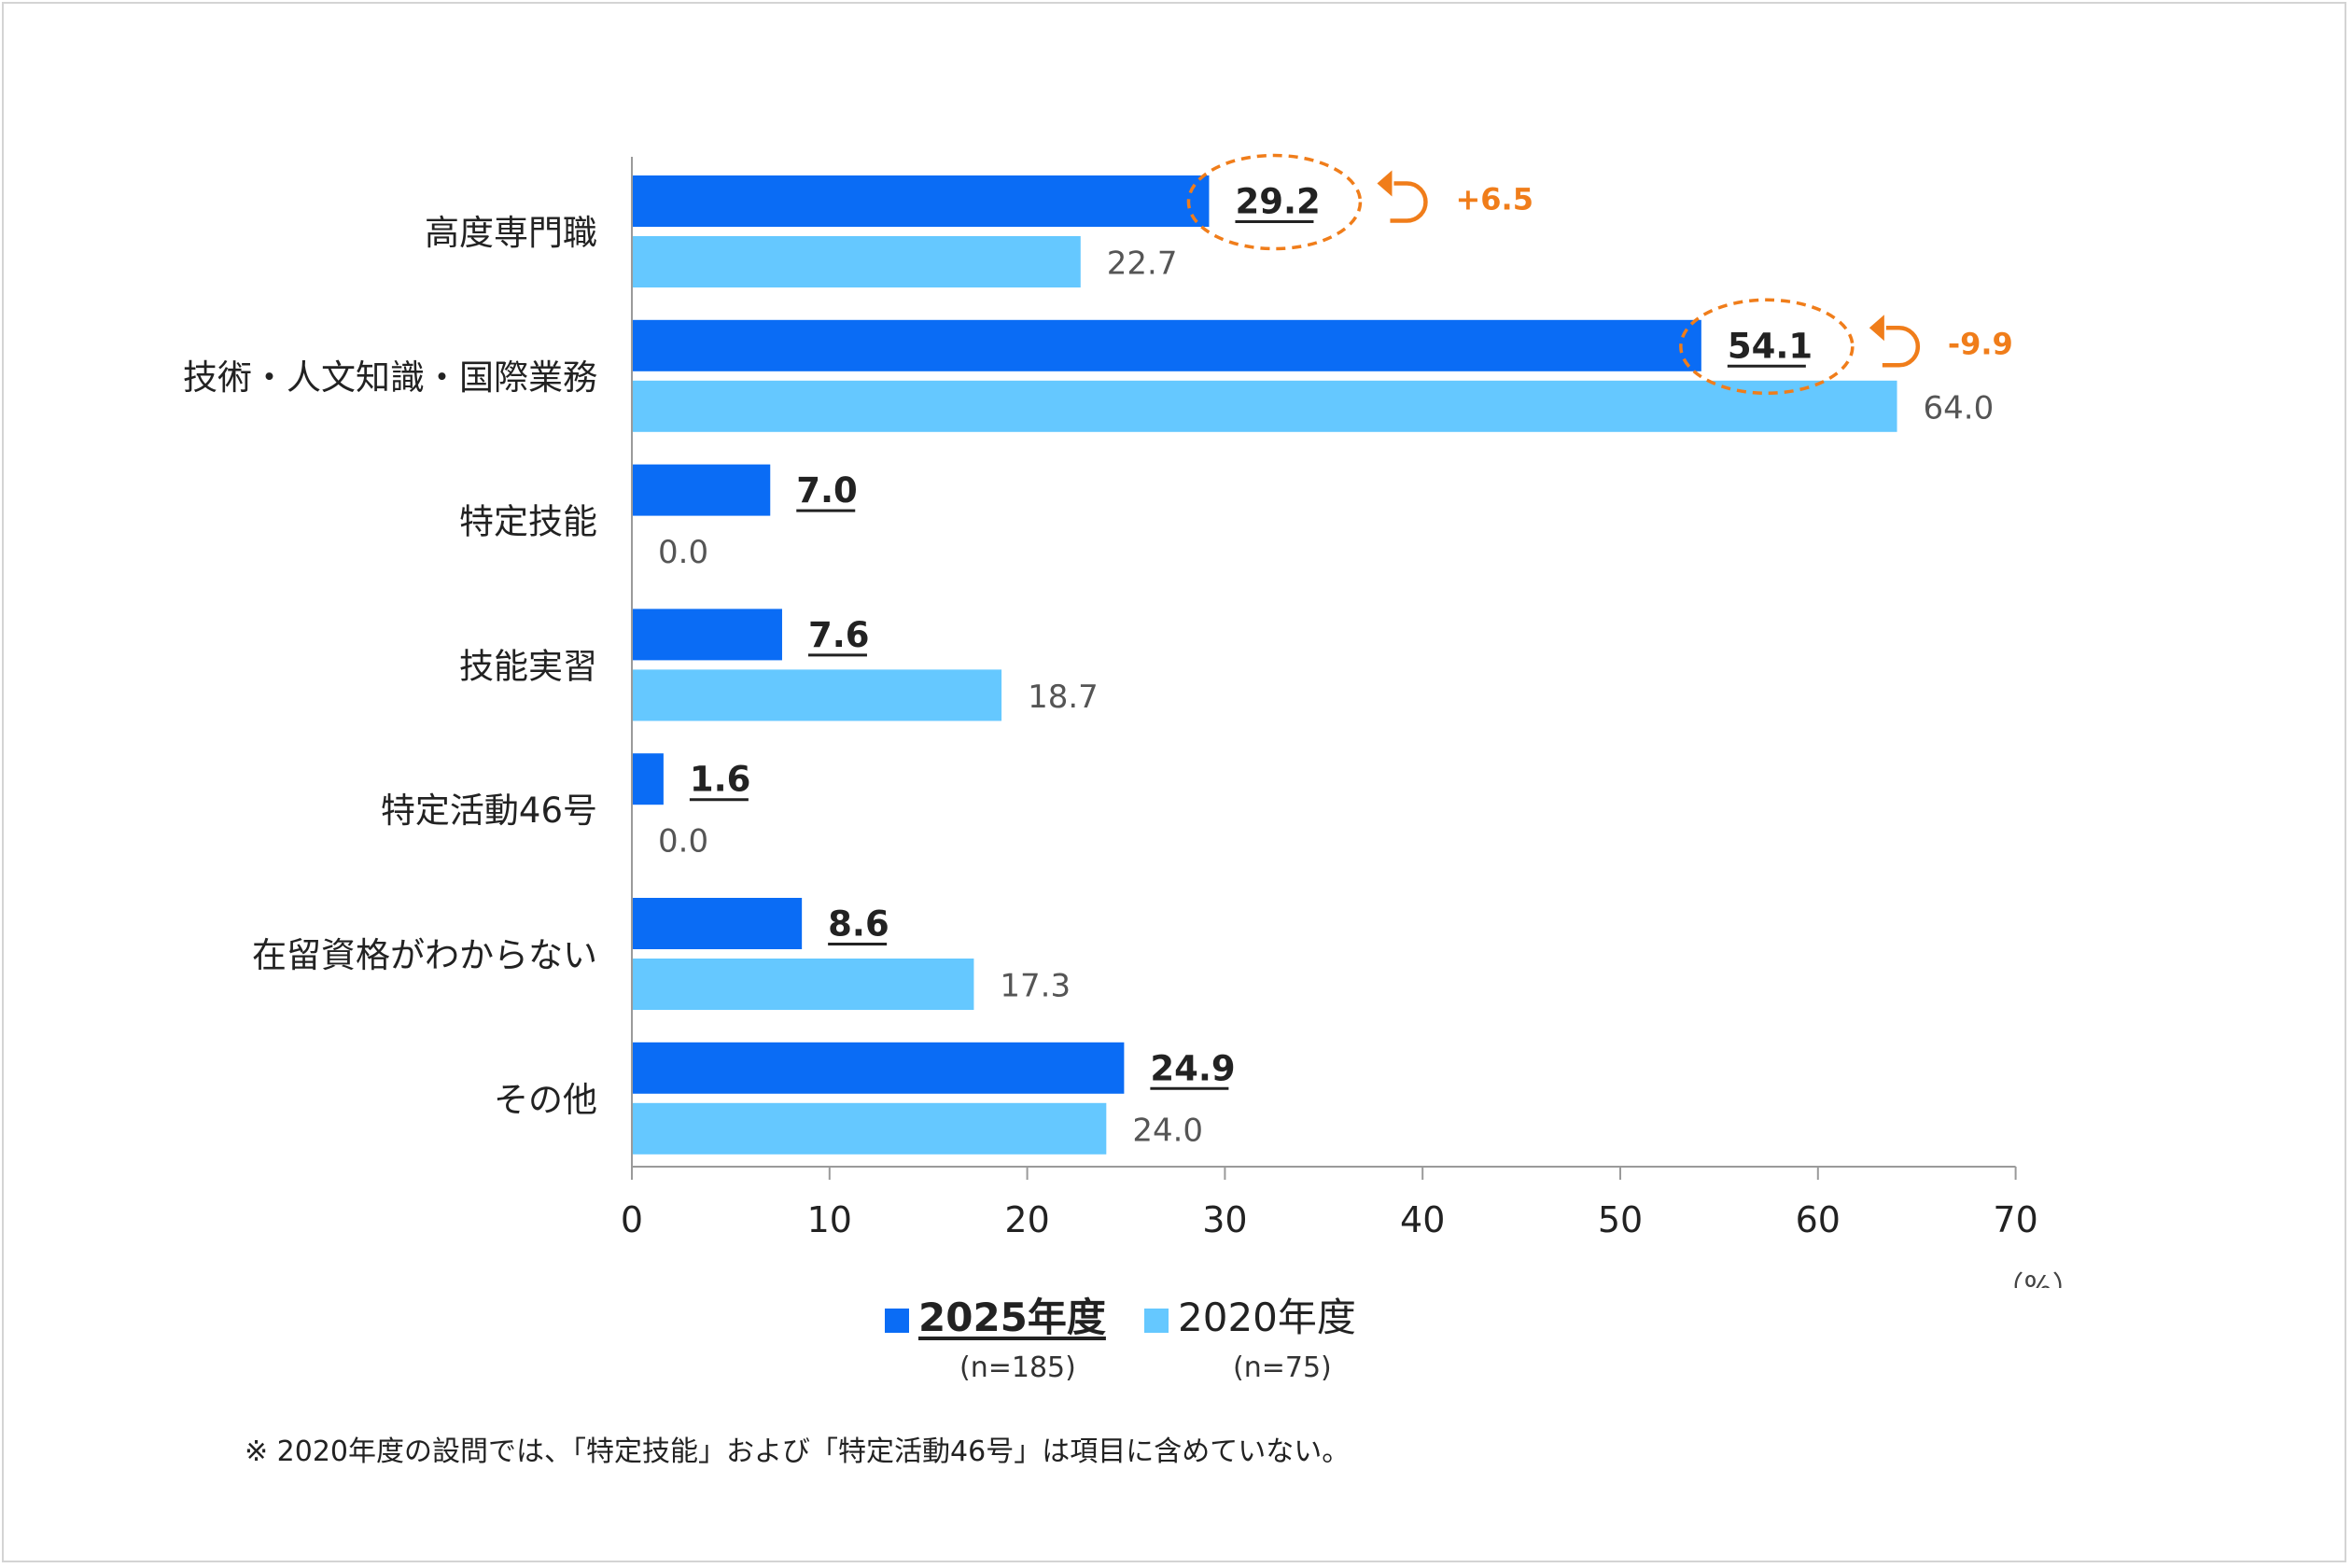  What do you see at coordinates (1980, 343) in the screenshot?
I see `change-label-1: -9.9` at bounding box center [1980, 343].